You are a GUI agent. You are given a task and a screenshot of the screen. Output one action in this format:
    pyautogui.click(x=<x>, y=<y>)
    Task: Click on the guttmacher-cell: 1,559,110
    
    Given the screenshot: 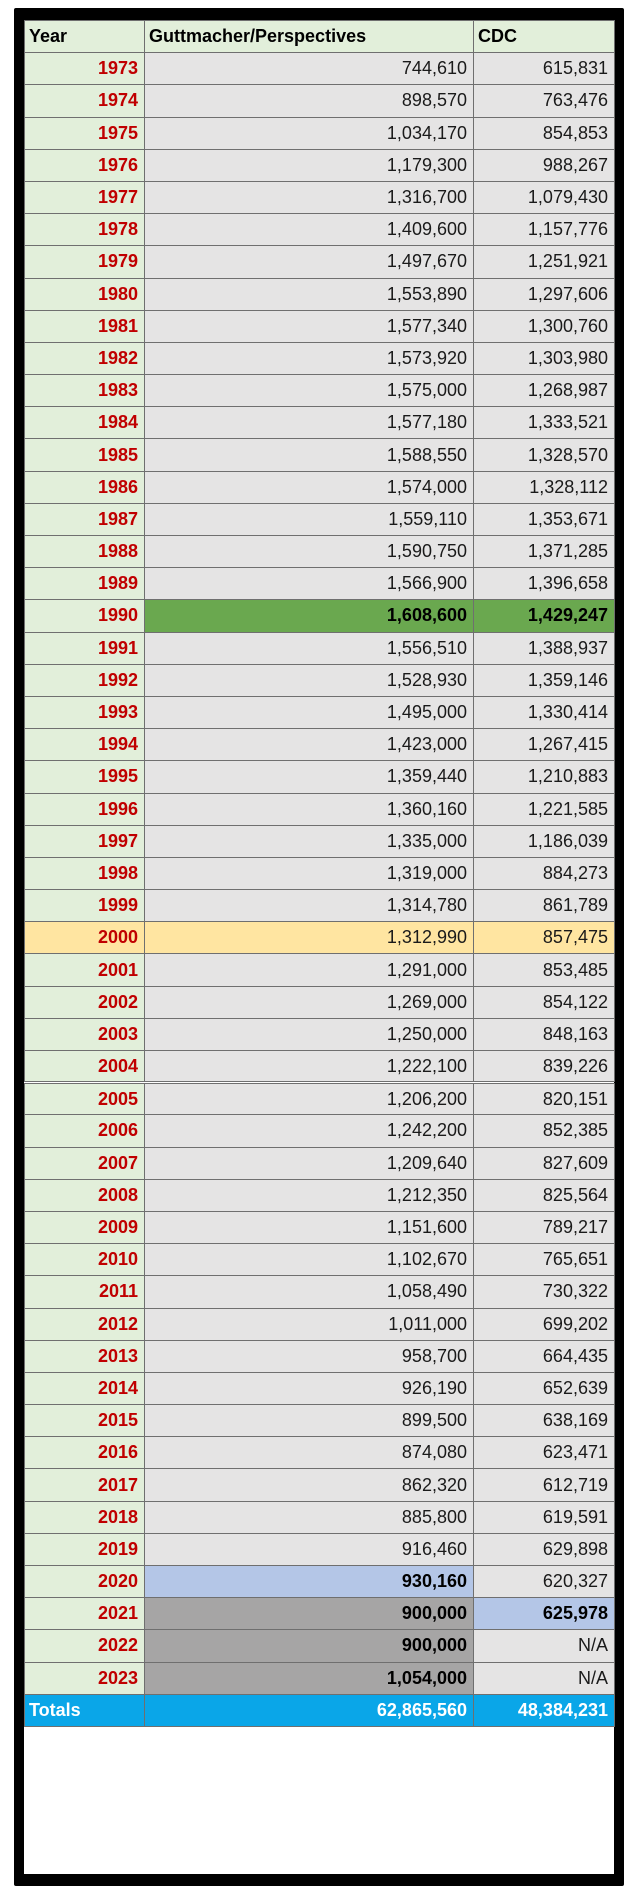 What is the action you would take?
    pyautogui.click(x=309, y=519)
    